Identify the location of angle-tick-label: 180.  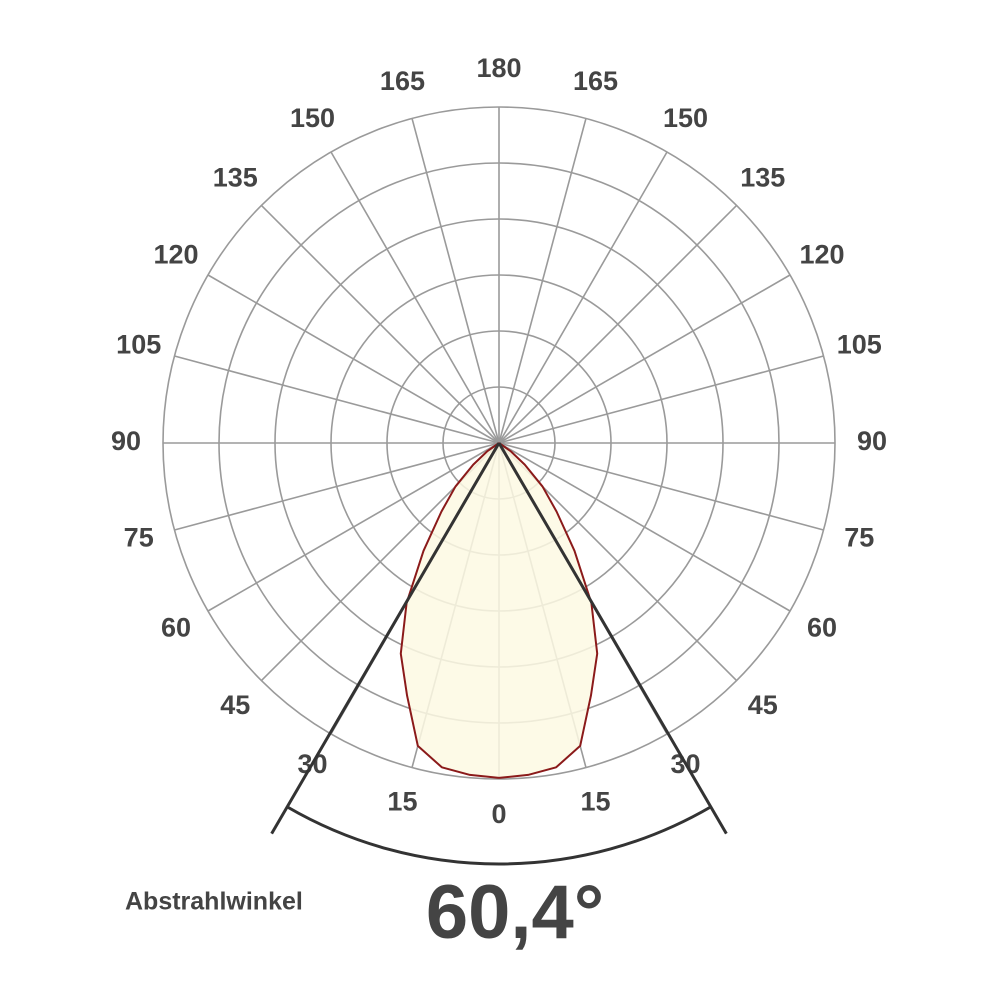
(498, 68).